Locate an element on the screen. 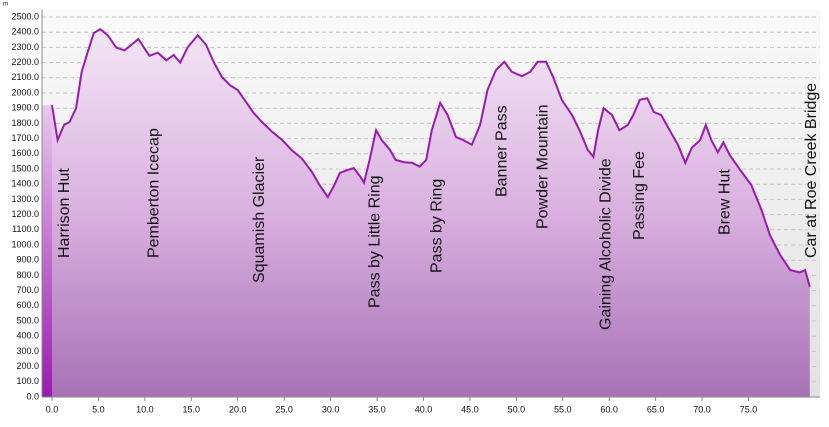 Image resolution: width=829 pixels, height=427 pixels. y-tick-label: 1100.0 is located at coordinates (25, 229).